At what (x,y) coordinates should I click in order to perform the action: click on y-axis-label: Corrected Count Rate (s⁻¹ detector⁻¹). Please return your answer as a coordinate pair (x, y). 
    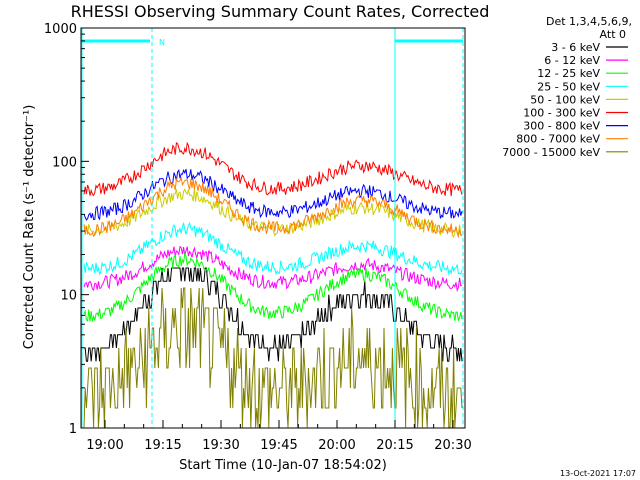
    Looking at the image, I should click on (29, 227).